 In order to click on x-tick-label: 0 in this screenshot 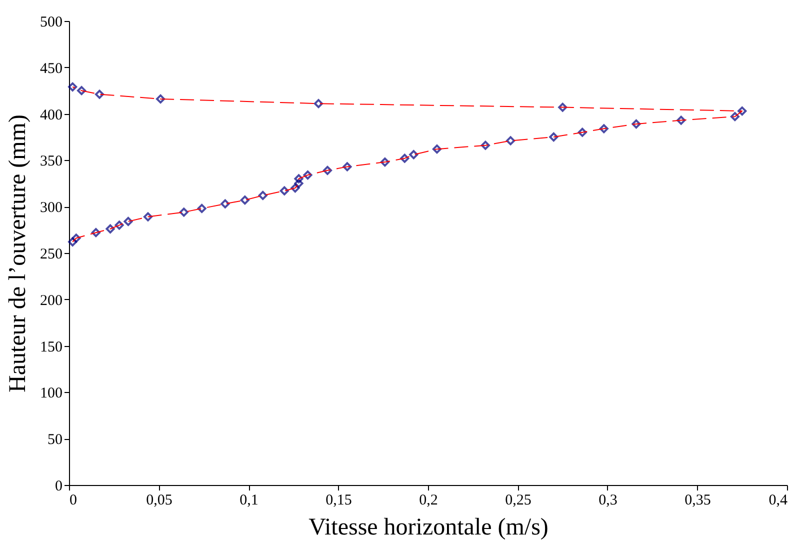, I will do `click(73, 500)`.